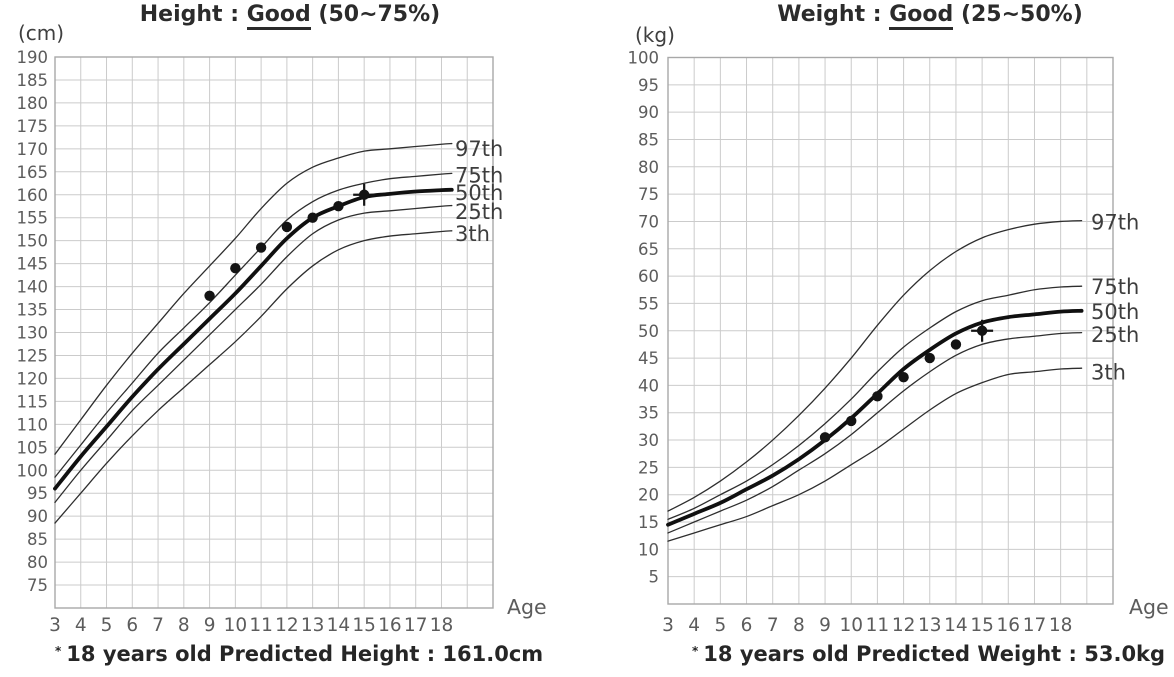  What do you see at coordinates (193, 14) in the screenshot?
I see `title-prefix: Height :` at bounding box center [193, 14].